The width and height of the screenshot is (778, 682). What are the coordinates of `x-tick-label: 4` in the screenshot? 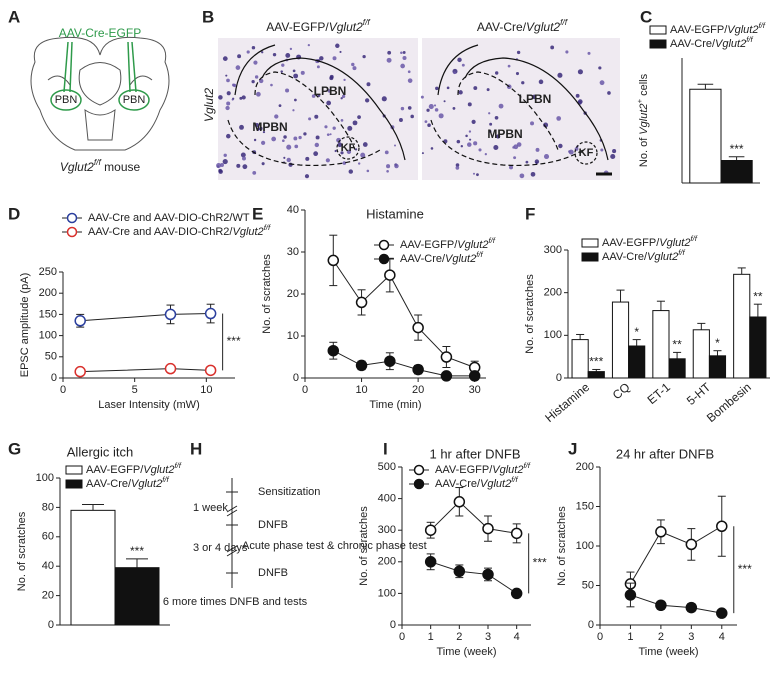 It's located at (517, 637).